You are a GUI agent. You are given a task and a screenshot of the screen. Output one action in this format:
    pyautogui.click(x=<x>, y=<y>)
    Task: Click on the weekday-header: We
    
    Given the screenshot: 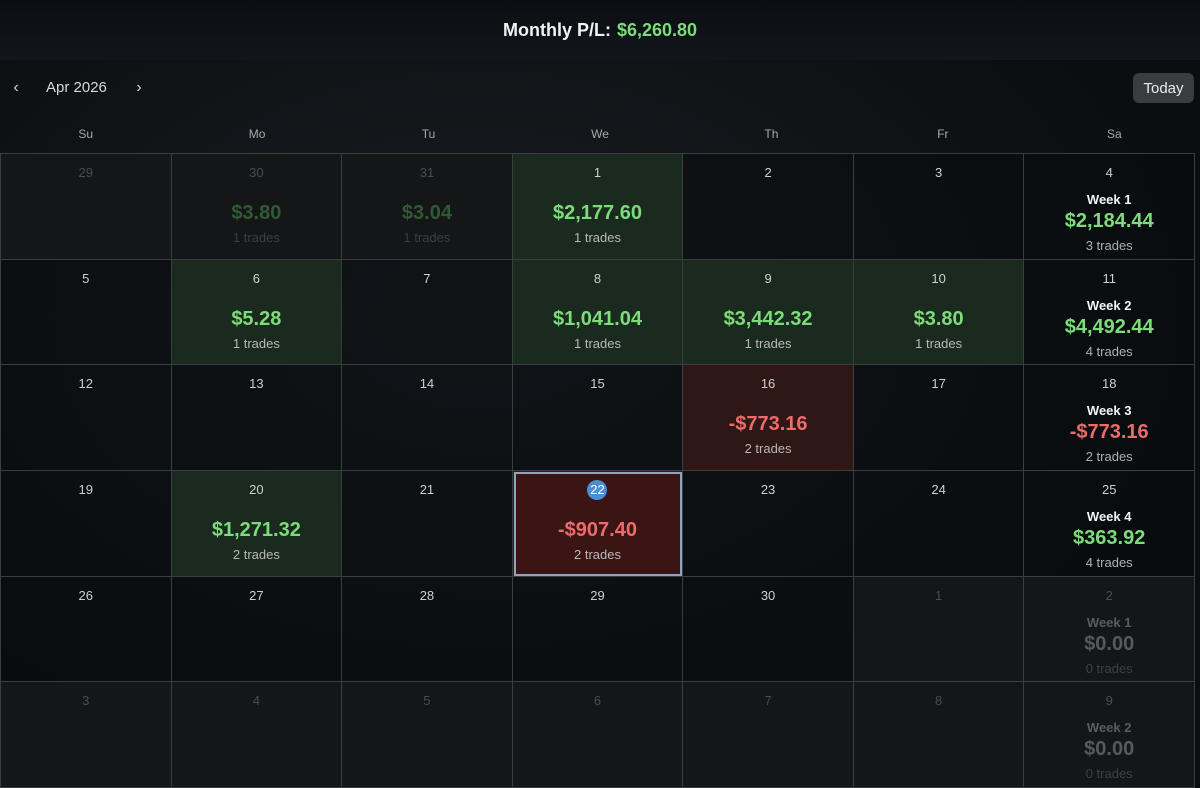 What is the action you would take?
    pyautogui.click(x=600, y=134)
    